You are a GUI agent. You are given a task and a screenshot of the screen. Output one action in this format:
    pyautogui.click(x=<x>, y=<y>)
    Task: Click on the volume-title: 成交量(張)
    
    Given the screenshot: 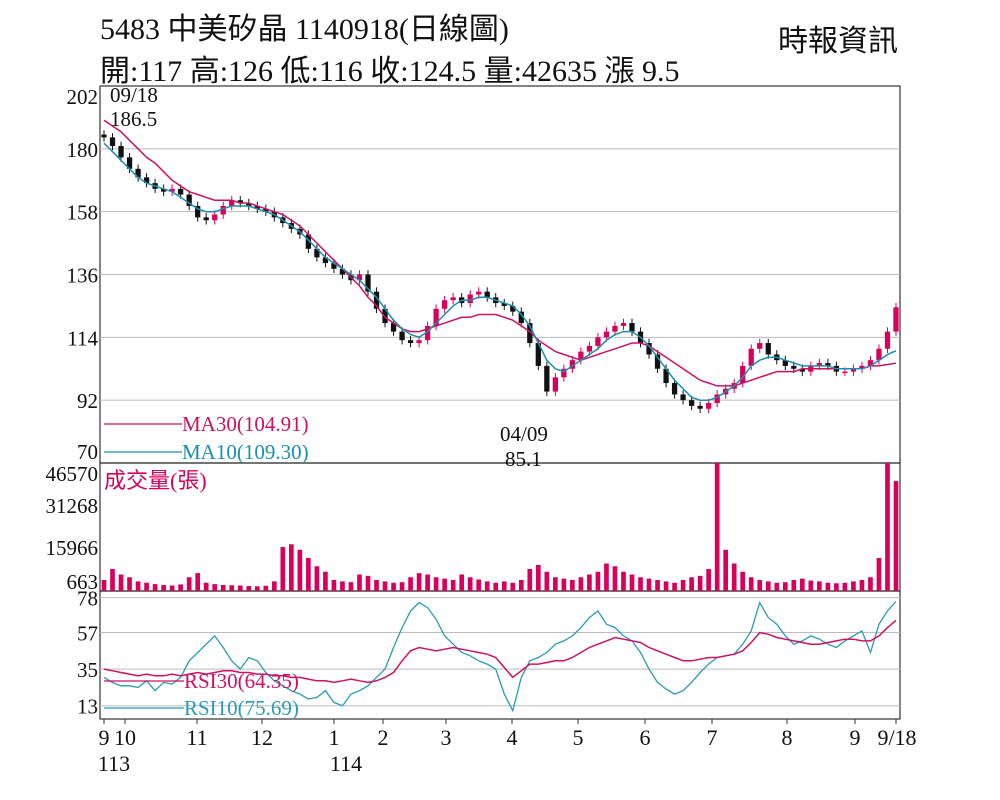 What is the action you would take?
    pyautogui.click(x=155, y=480)
    